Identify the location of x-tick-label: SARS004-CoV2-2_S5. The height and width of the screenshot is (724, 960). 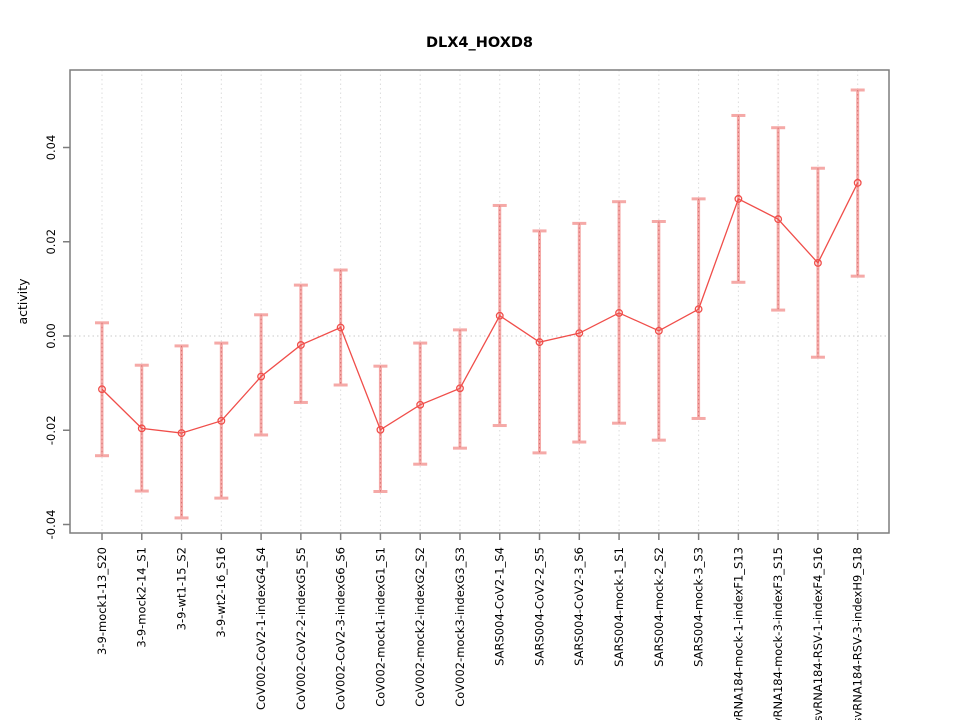
(539, 606).